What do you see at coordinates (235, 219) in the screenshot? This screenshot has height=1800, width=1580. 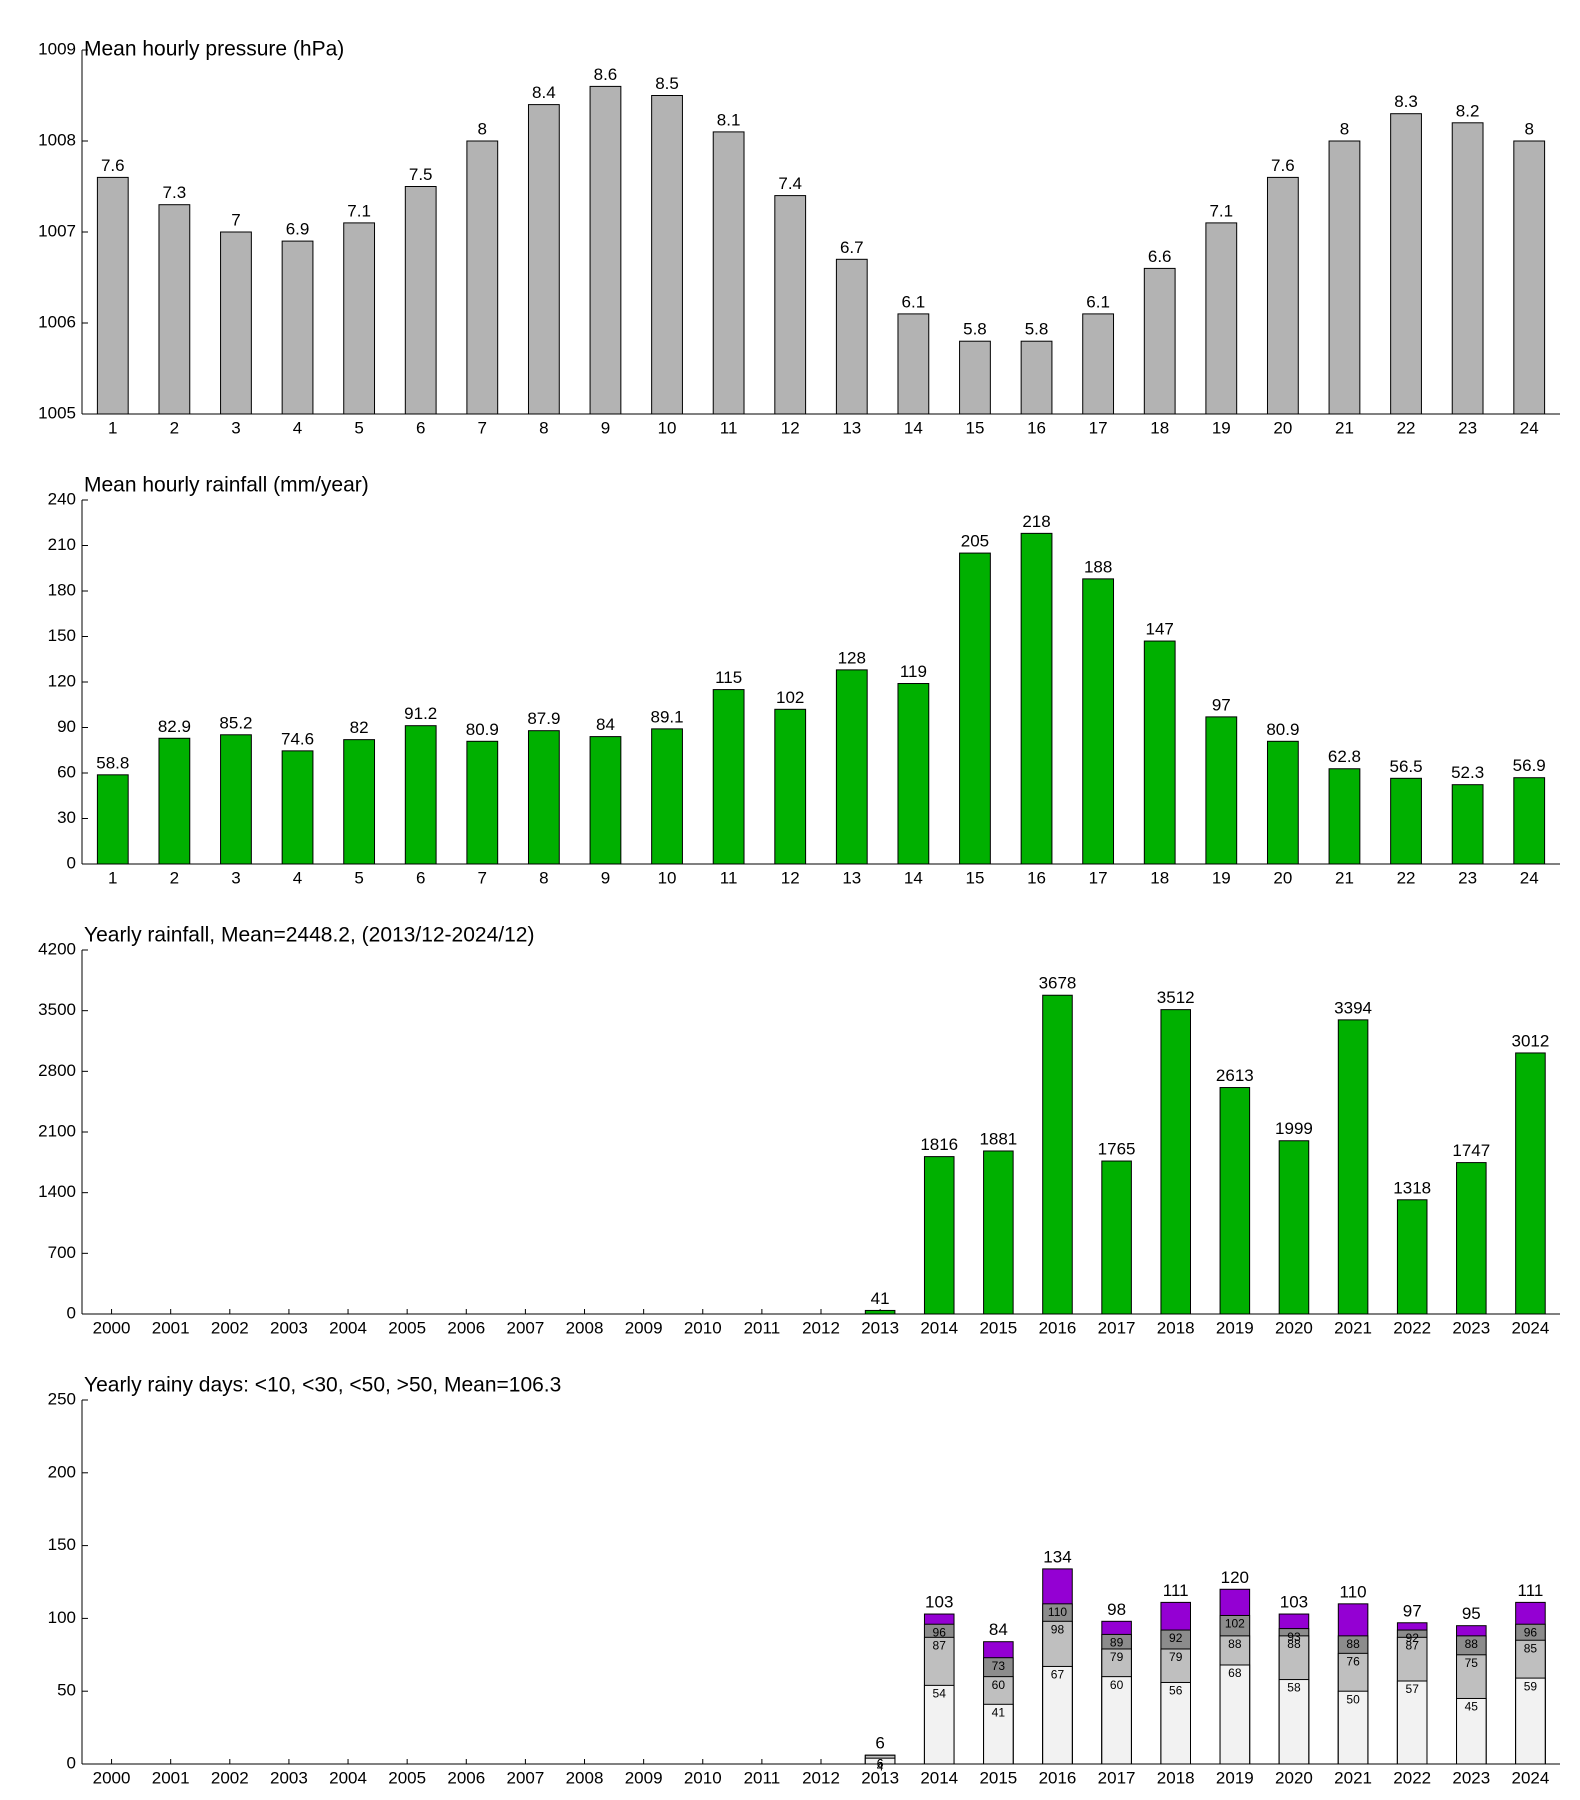 I see `value-label: 7` at bounding box center [235, 219].